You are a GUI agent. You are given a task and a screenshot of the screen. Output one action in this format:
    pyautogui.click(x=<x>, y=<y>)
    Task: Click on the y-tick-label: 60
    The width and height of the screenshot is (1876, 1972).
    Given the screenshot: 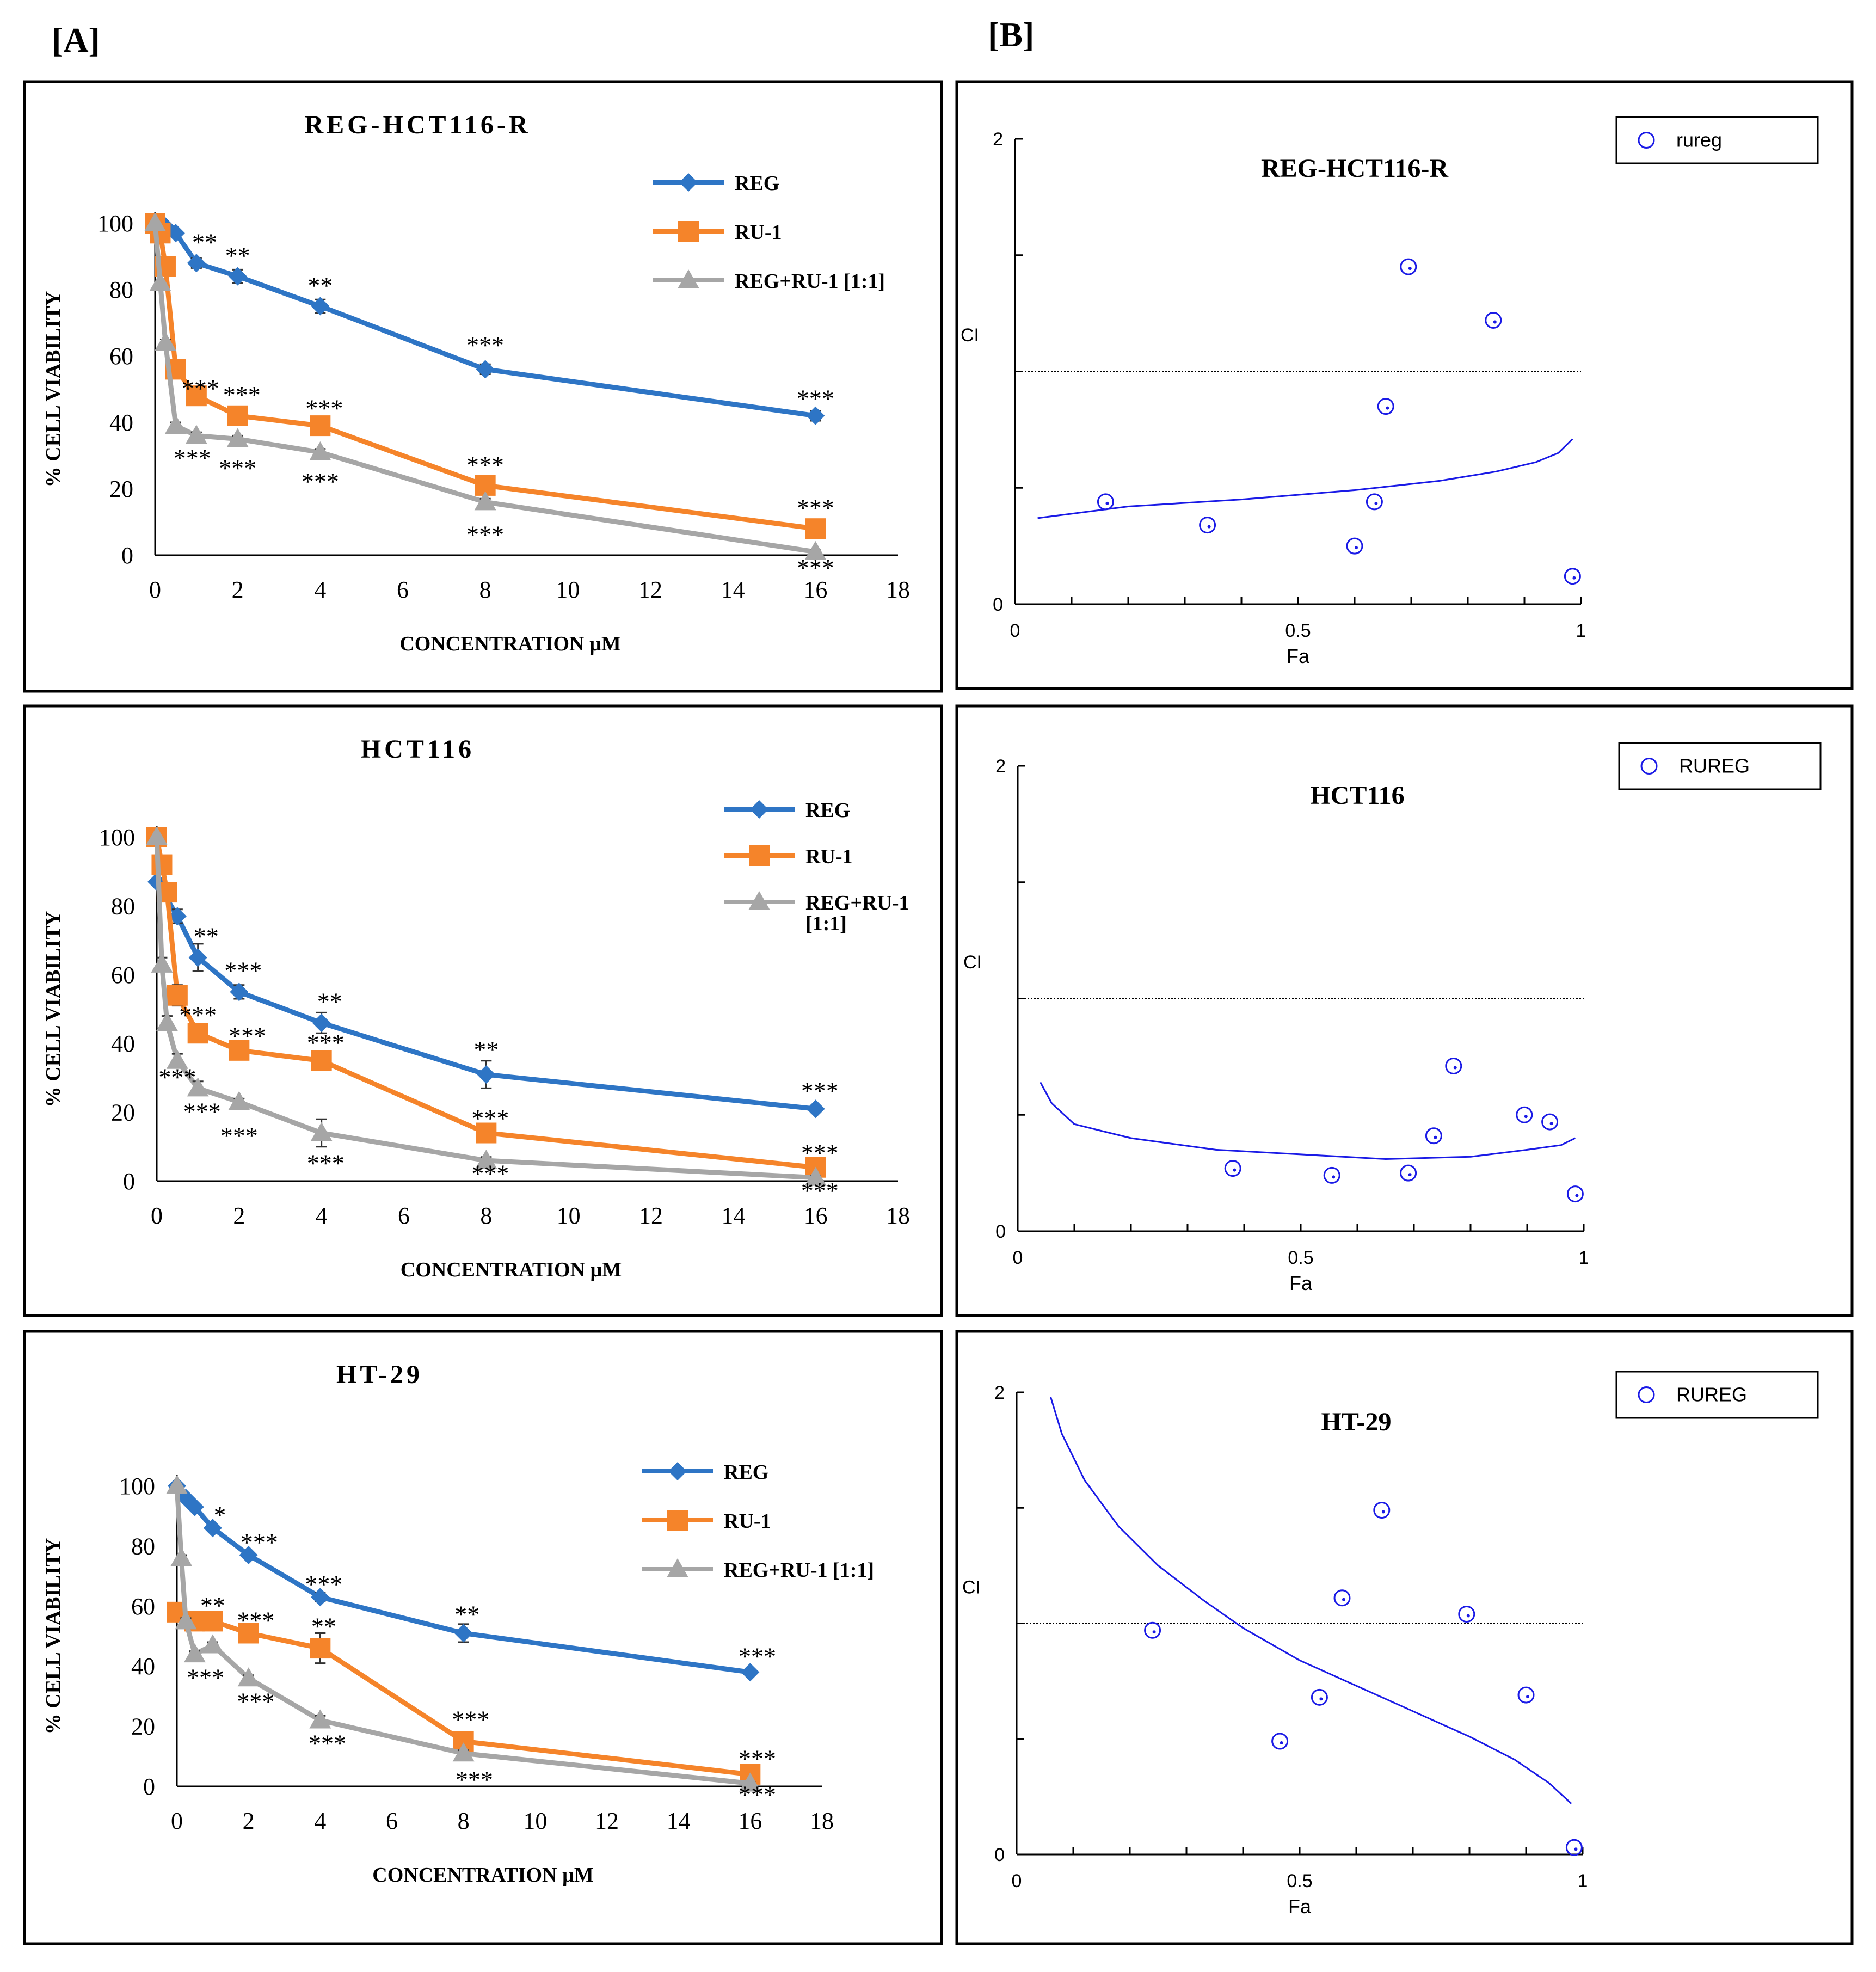 What is the action you would take?
    pyautogui.click(x=143, y=1607)
    